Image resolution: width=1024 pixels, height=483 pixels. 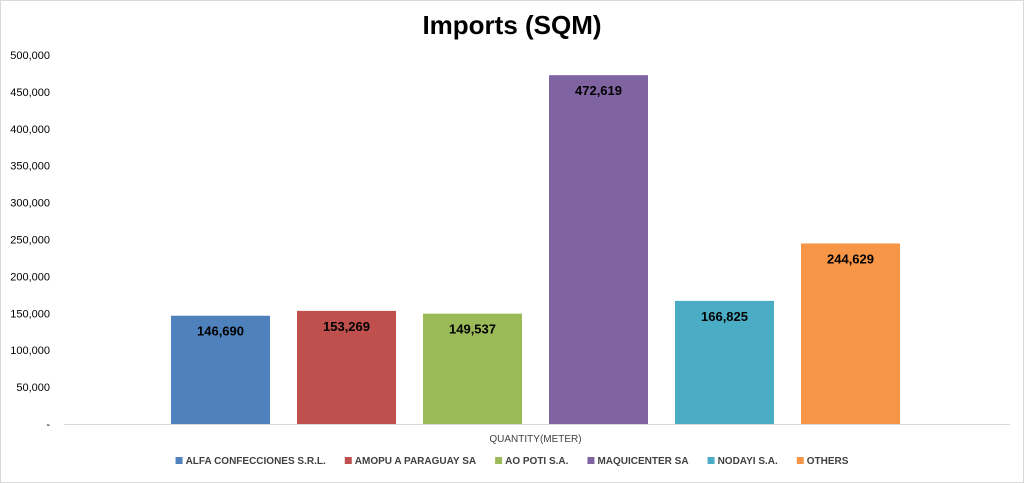 I want to click on data-label: 146,690, so click(x=220, y=331).